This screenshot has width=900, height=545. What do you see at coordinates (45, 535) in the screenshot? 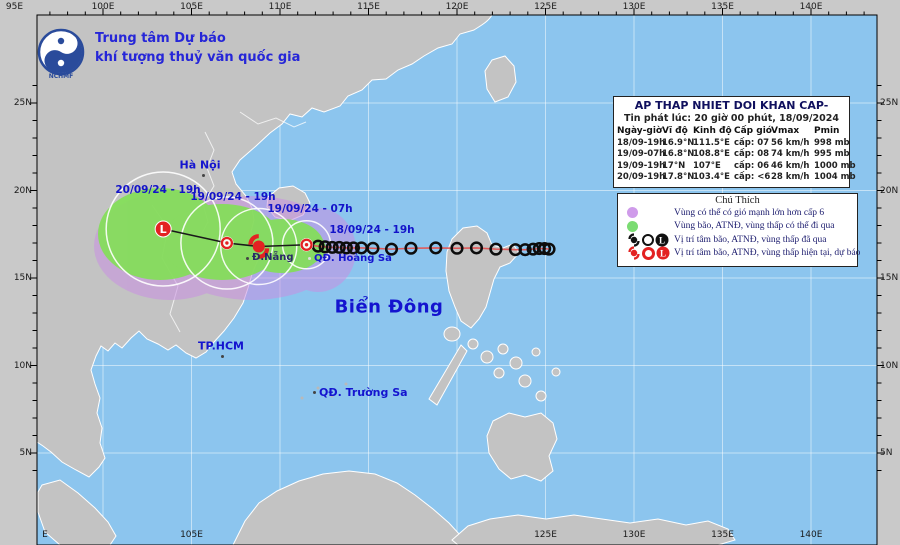
I see `axis-label-bottom: E` at bounding box center [45, 535].